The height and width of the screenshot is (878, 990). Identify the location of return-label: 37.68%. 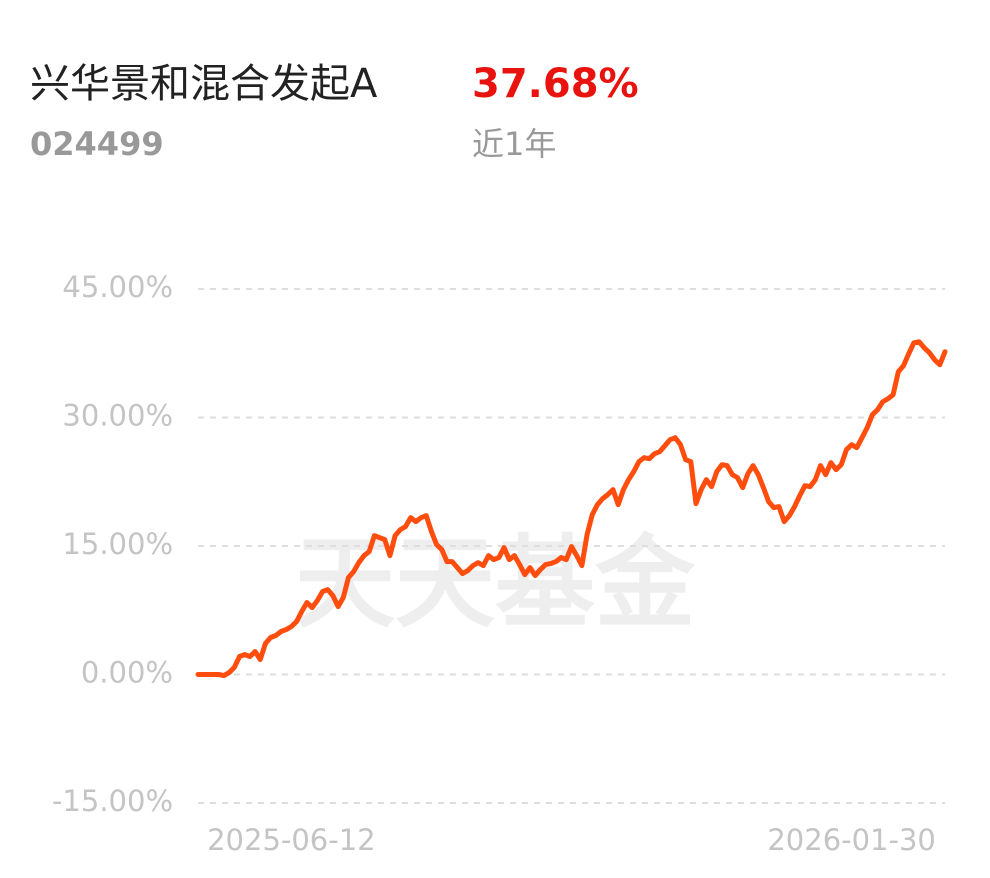
(555, 84).